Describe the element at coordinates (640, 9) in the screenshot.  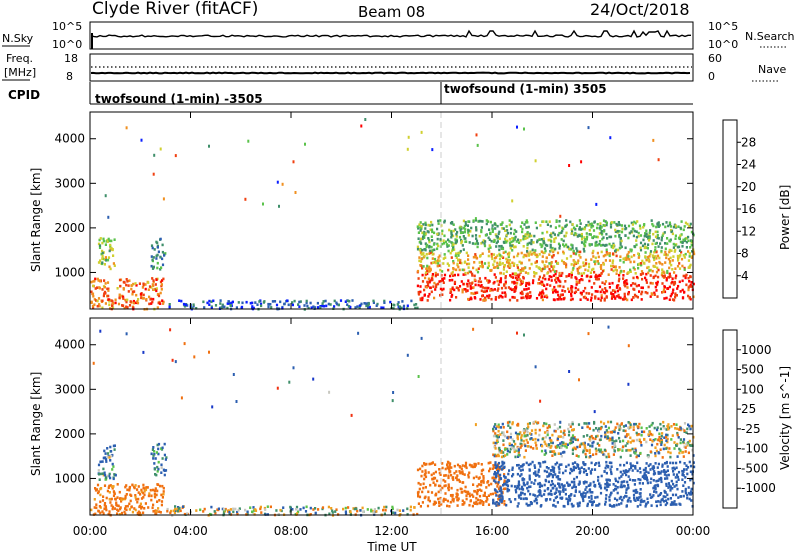
I see `date-title: 24/Oct/2018` at that location.